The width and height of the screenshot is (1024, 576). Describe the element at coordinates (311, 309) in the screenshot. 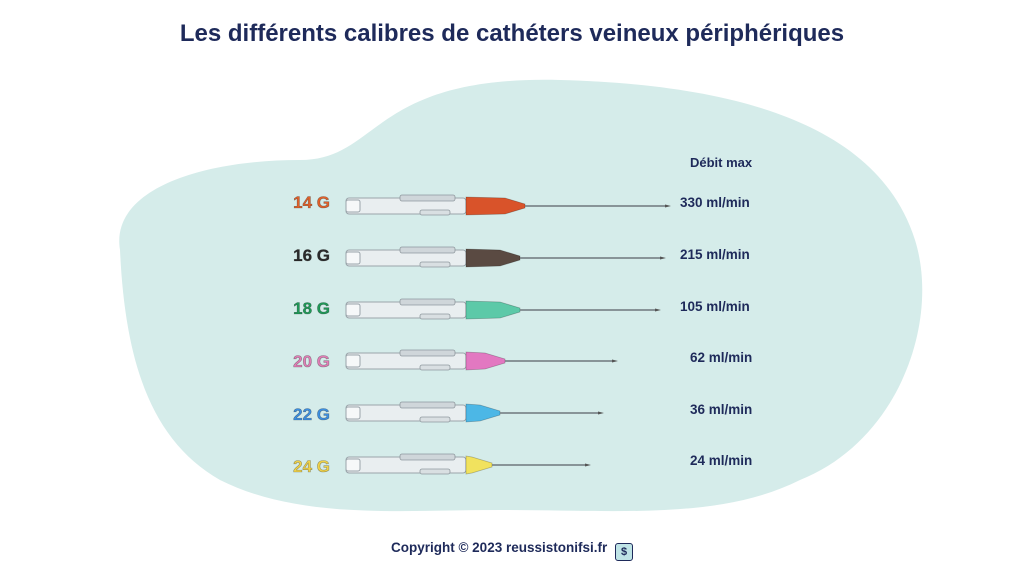

I see `gauge-label: 18 G` at that location.